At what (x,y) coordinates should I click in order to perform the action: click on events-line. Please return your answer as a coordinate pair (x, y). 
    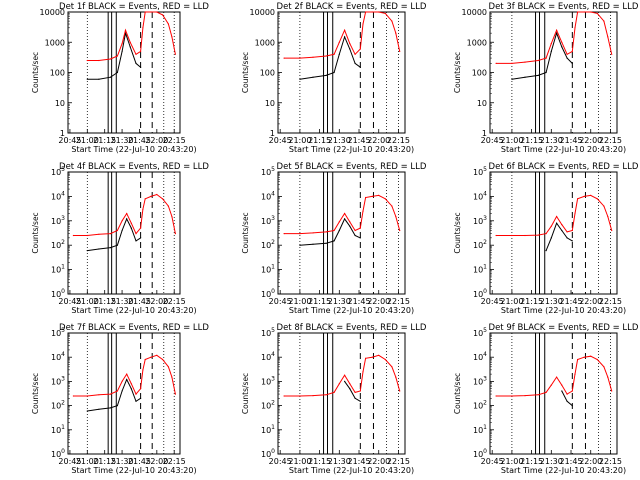
    Looking at the image, I should click on (559, 236).